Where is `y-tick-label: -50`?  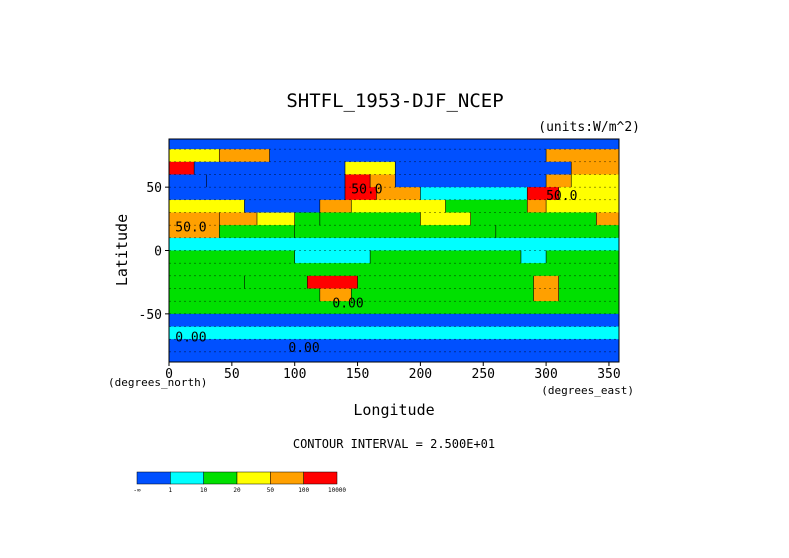
y-tick-label: -50 is located at coordinates (150, 315).